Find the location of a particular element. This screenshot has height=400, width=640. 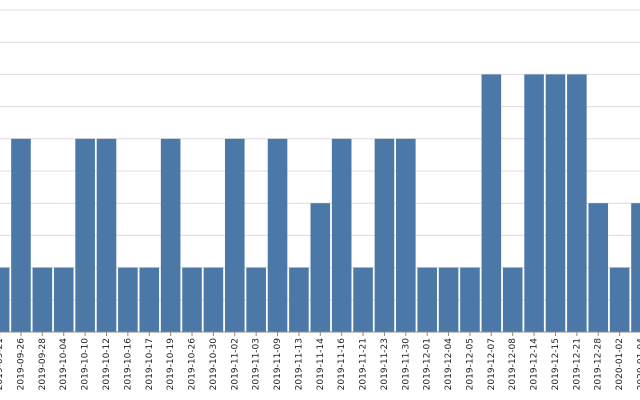

x-tick-label: 2019-11-09 is located at coordinates (278, 364).